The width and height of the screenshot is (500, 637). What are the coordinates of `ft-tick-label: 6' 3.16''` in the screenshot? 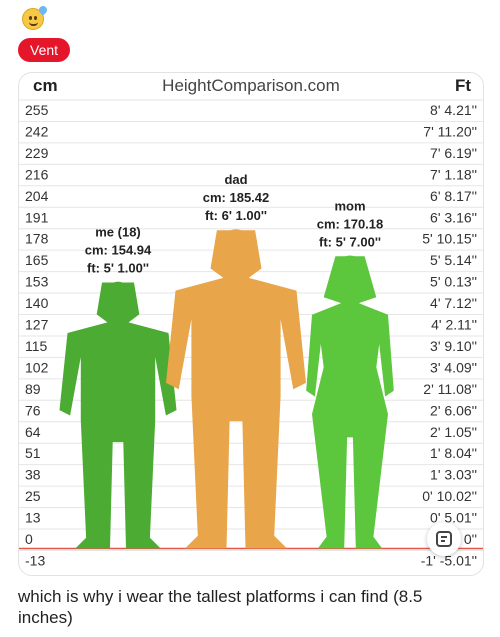 It's located at (453, 217).